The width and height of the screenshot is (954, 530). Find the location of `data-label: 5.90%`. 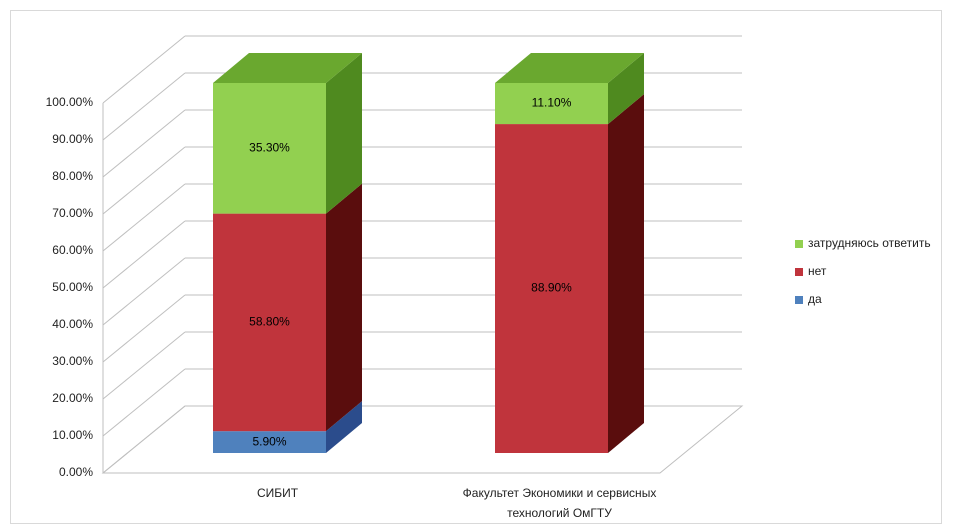

data-label: 5.90% is located at coordinates (269, 441).